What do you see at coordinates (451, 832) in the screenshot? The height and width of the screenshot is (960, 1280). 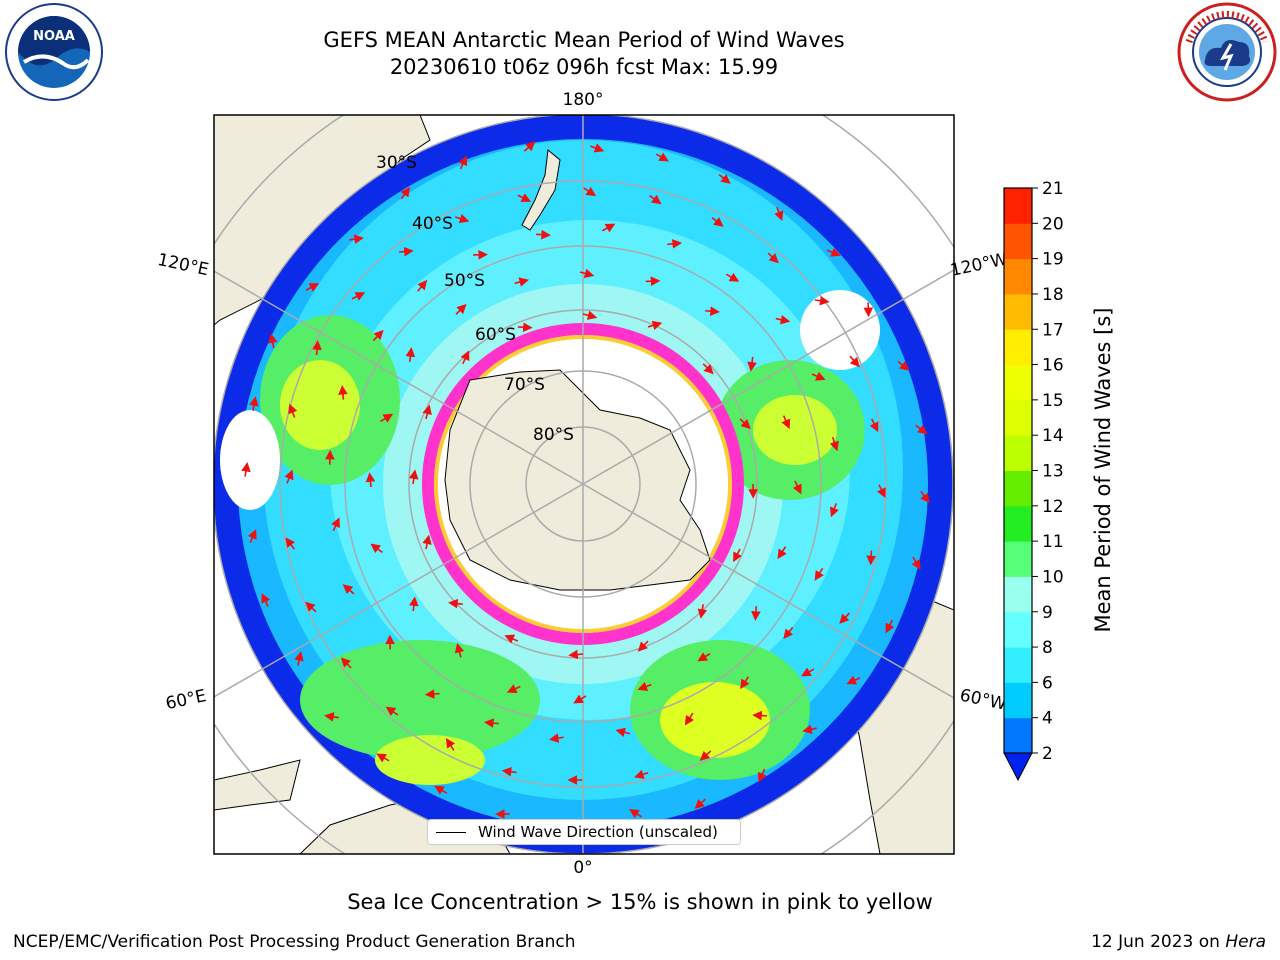 I see `legend-line-sample` at bounding box center [451, 832].